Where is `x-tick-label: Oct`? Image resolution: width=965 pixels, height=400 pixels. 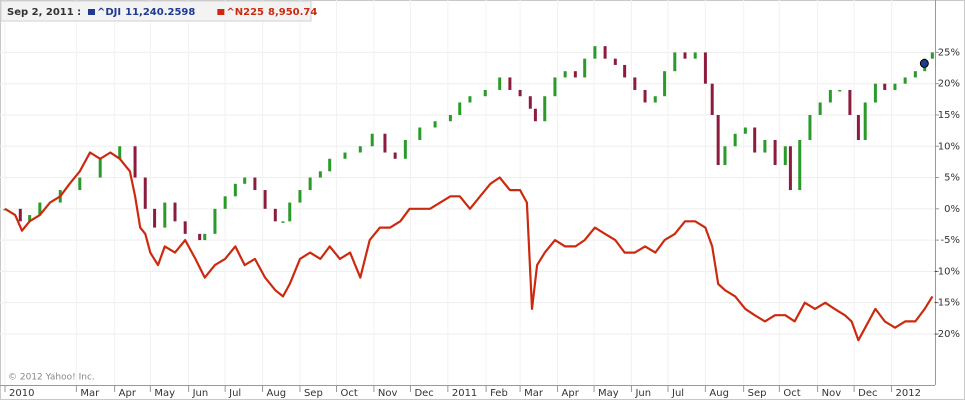
x-tick-label: Oct is located at coordinates (349, 393).